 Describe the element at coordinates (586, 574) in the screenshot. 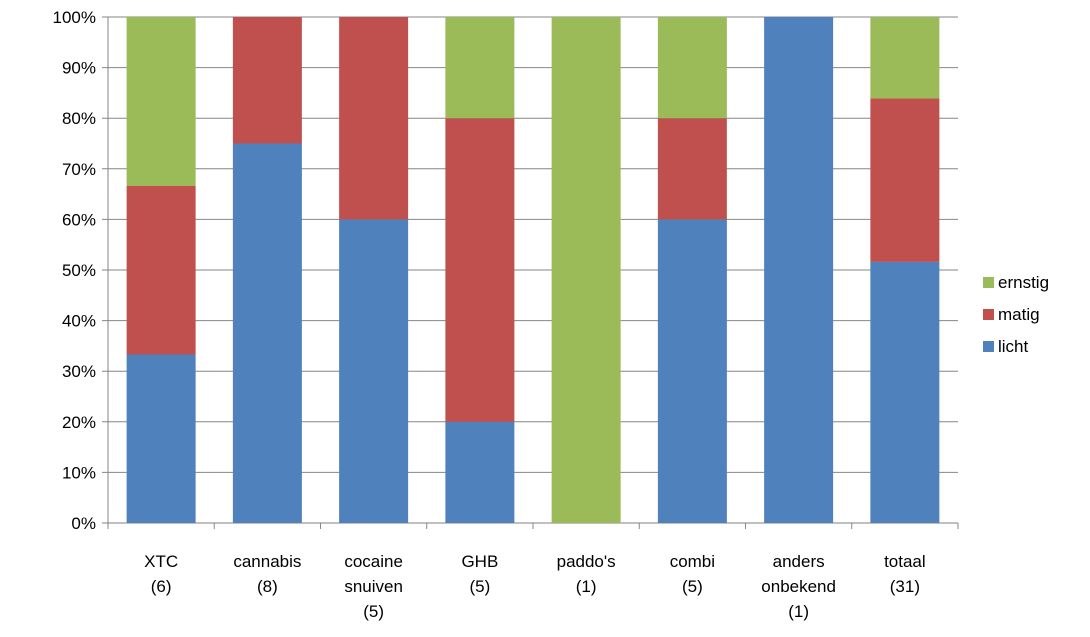

I see `x-category-label: paddo's (1)` at that location.